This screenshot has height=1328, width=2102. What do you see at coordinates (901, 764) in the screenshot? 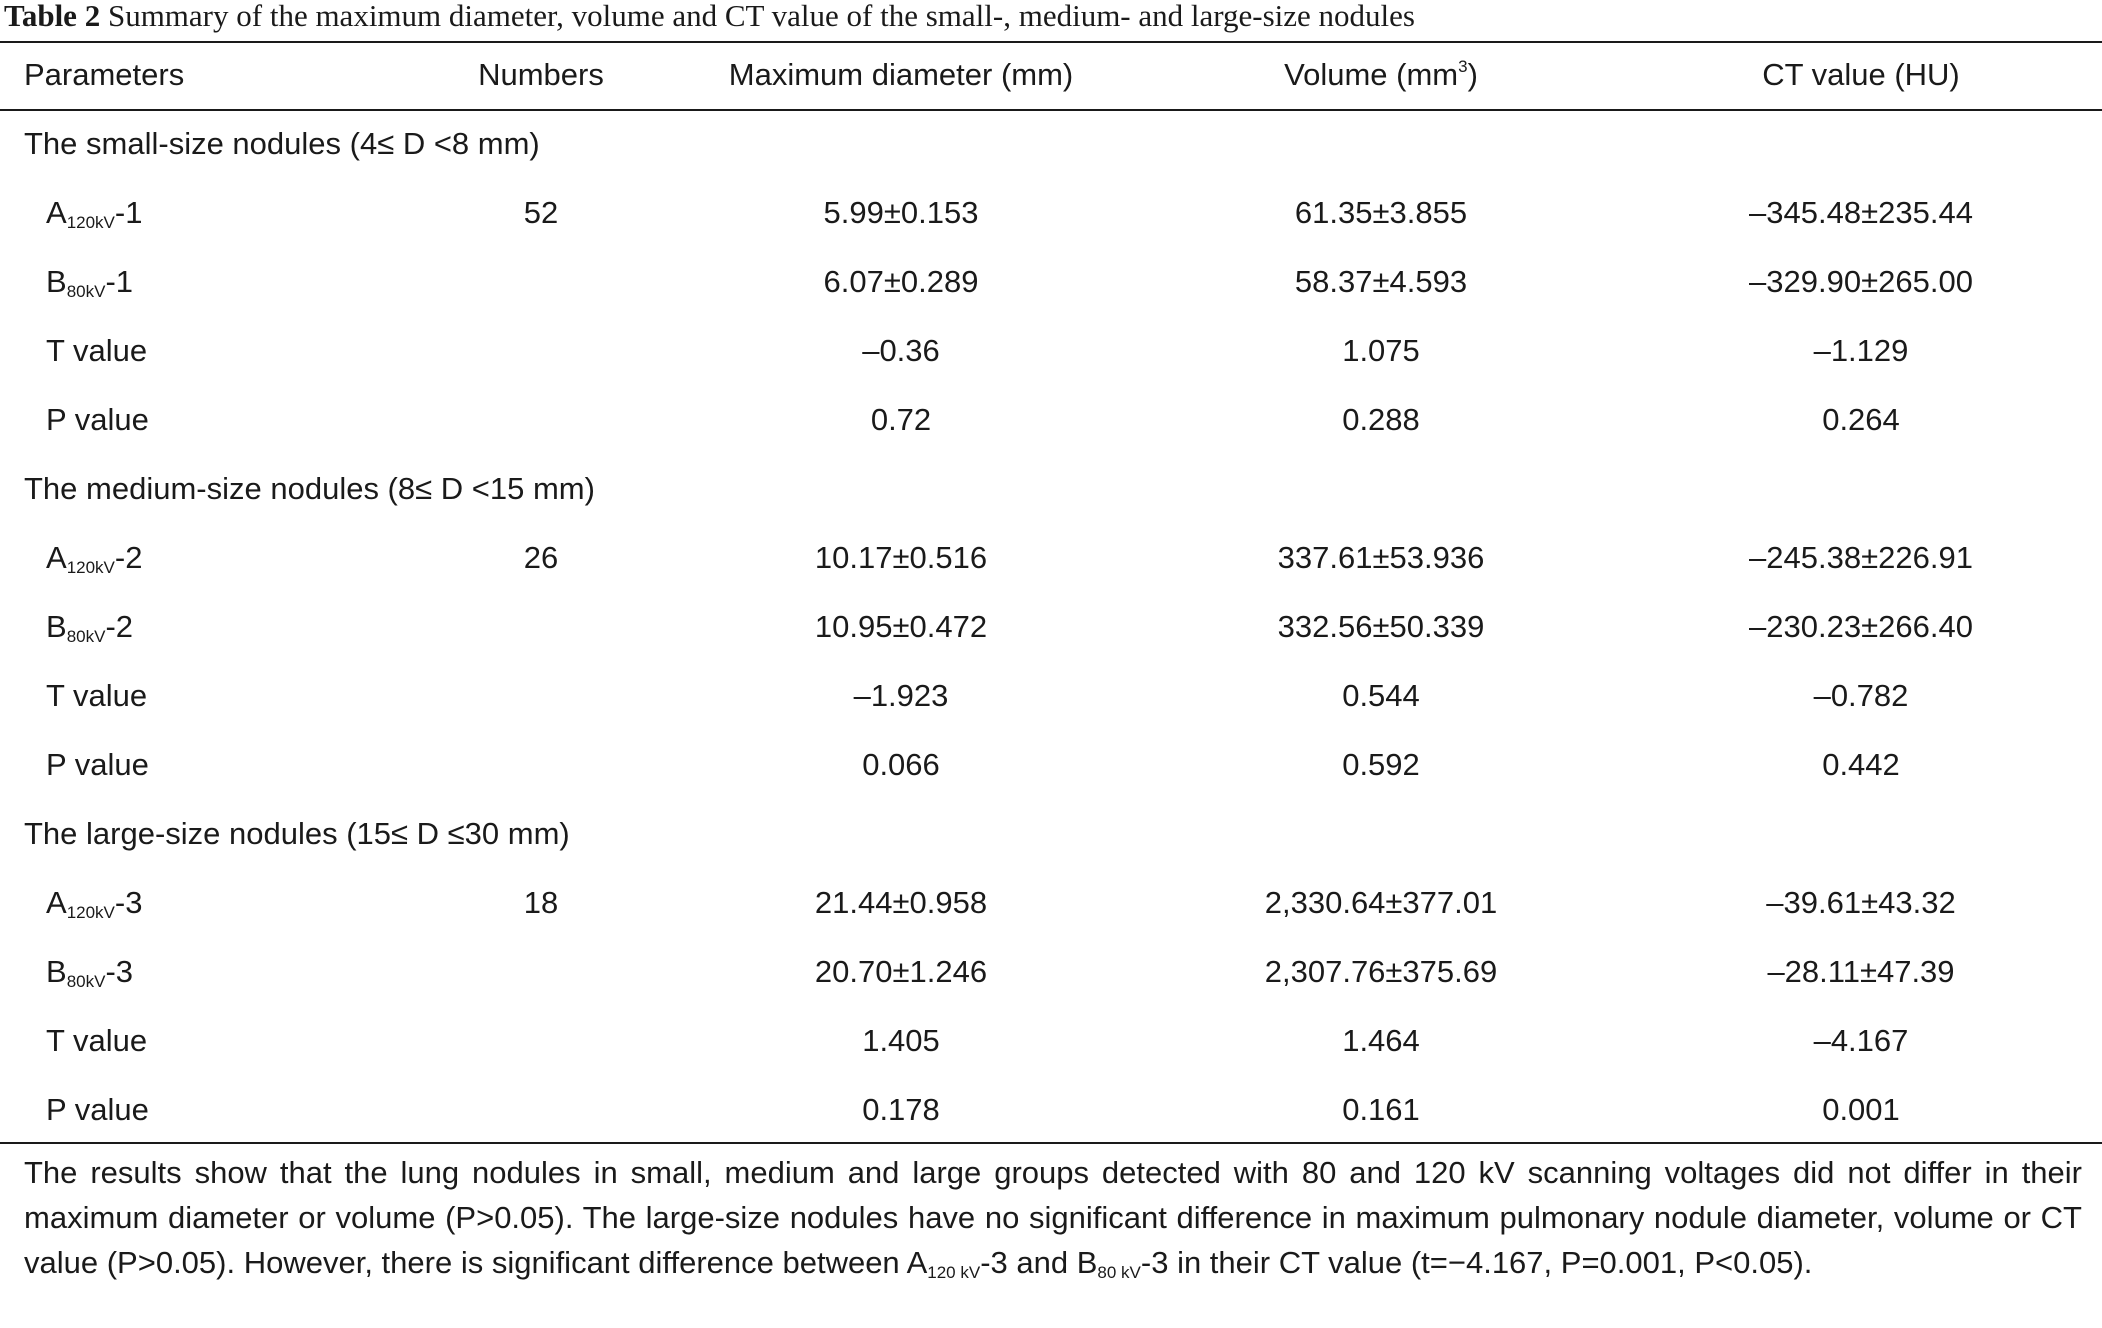
I see `cell-diam-p-medium: 0.066` at bounding box center [901, 764].